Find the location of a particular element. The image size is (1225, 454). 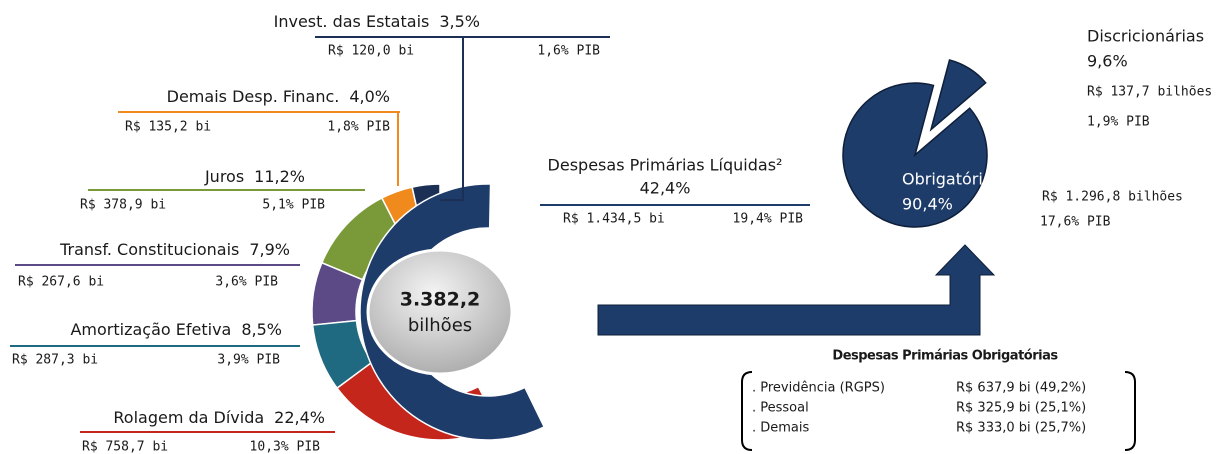

category-label: Rolagem da Dívida 22,4% is located at coordinates (219, 417).